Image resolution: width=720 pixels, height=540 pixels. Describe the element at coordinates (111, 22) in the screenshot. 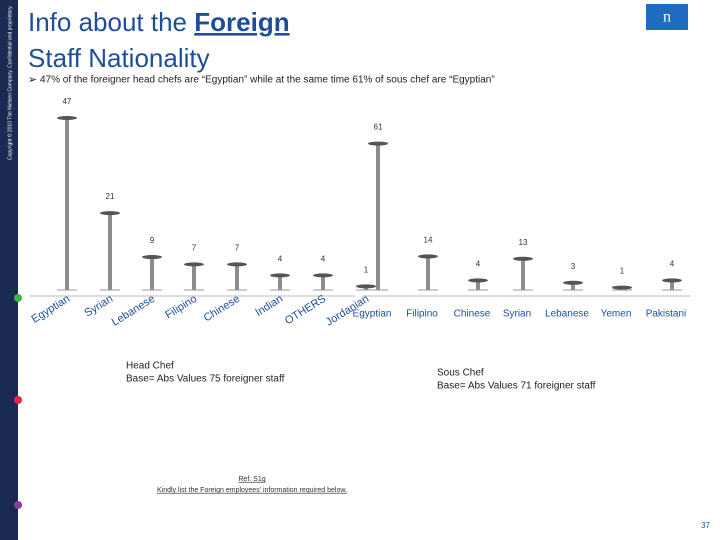

I see `title-part: Info about the` at that location.